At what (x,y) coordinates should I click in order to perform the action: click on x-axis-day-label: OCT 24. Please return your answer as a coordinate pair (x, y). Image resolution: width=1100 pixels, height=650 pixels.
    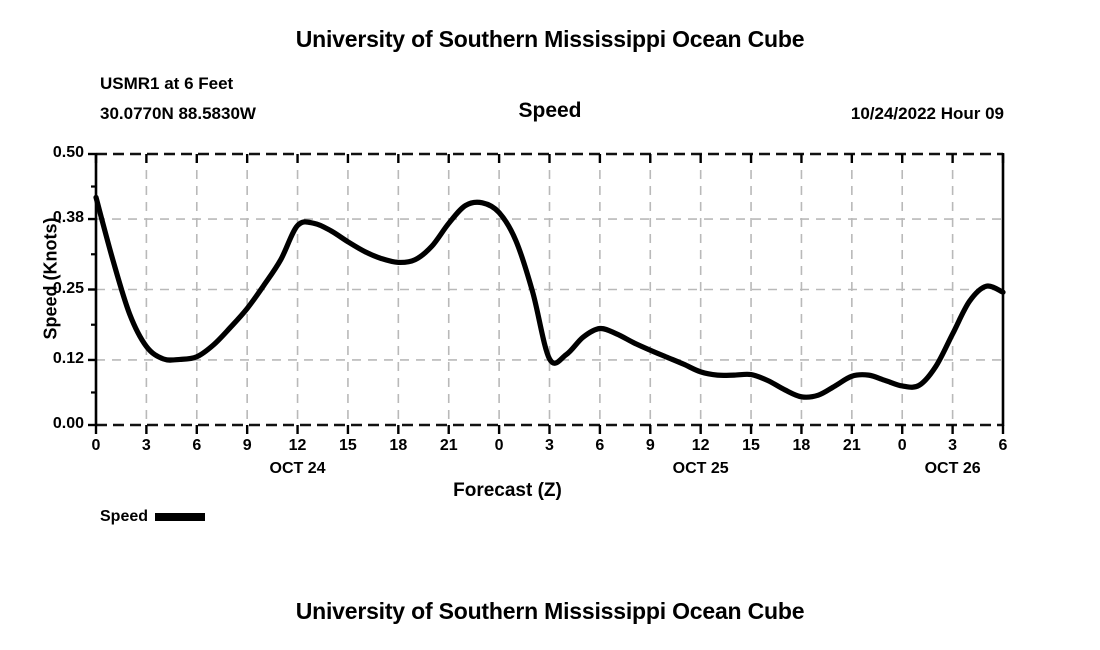
    Looking at the image, I should click on (297, 468).